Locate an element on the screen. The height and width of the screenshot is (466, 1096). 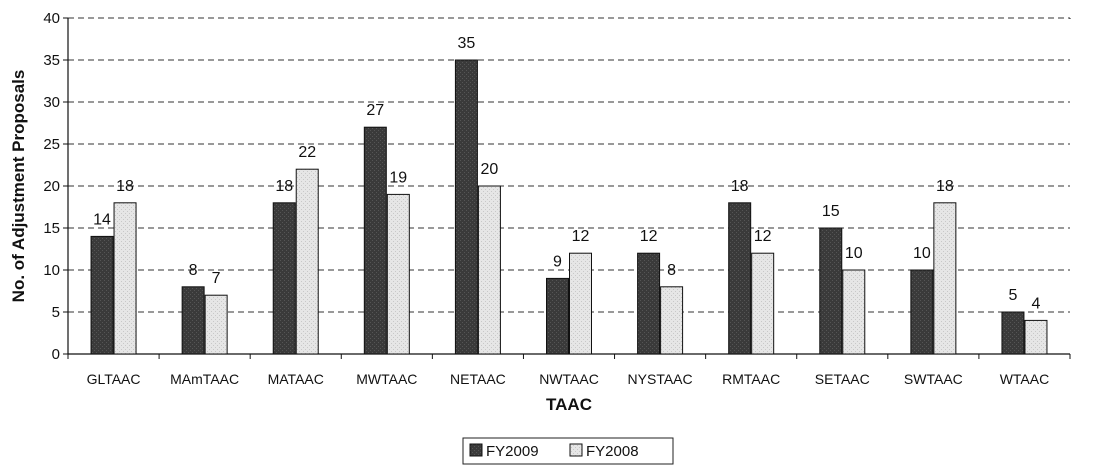
bar-fy2008-netaac is located at coordinates (489, 270).